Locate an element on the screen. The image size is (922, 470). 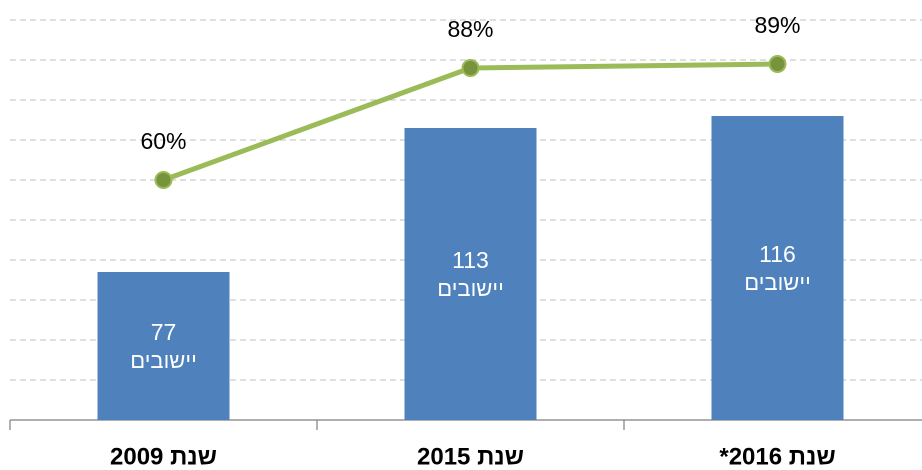
line-value-label: 88% is located at coordinates (470, 29).